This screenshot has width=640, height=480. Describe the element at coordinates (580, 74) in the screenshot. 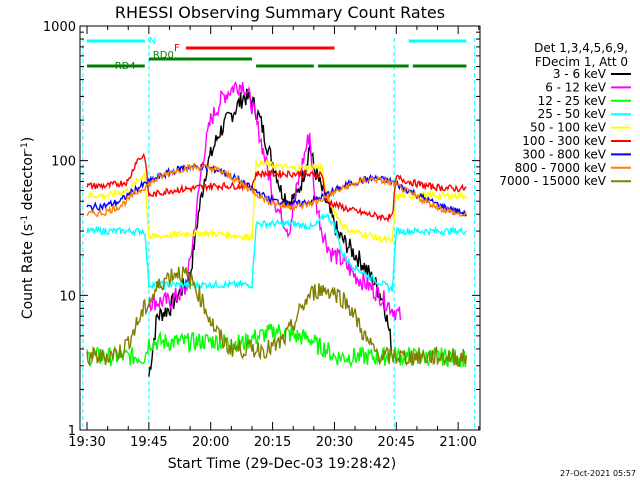

I see `legend-label-1: 3 - 6 keV` at that location.